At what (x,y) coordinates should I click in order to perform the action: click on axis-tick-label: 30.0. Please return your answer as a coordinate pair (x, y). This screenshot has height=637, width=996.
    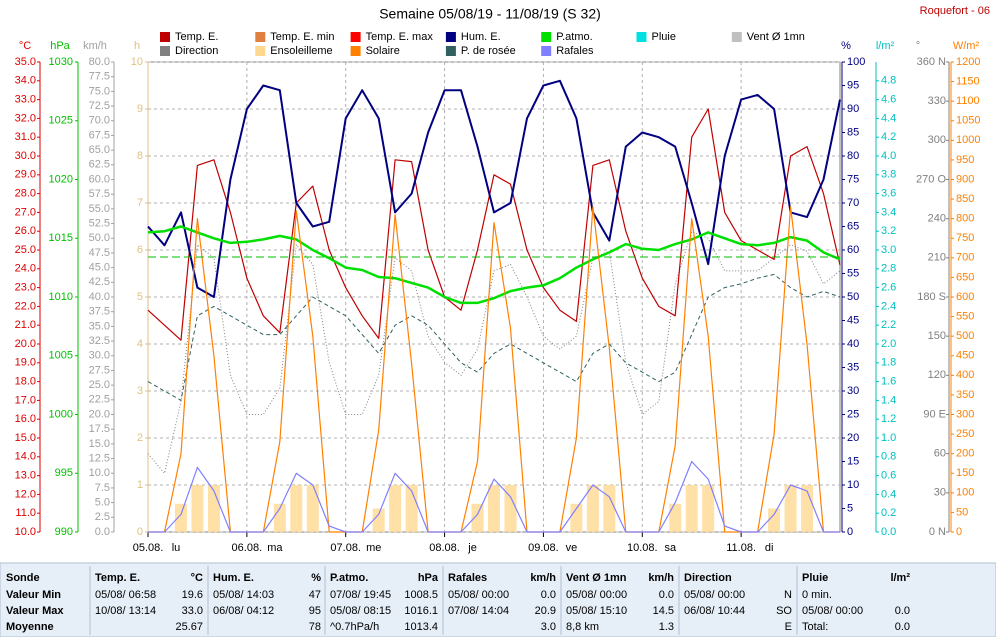
    Looking at the image, I should click on (99, 356).